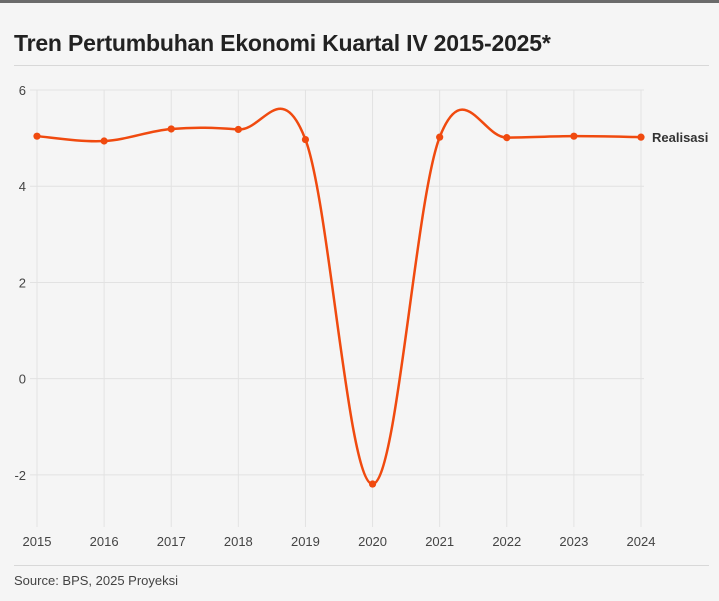 Image resolution: width=719 pixels, height=601 pixels. Describe the element at coordinates (22, 379) in the screenshot. I see `y-tick-label: 0` at that location.